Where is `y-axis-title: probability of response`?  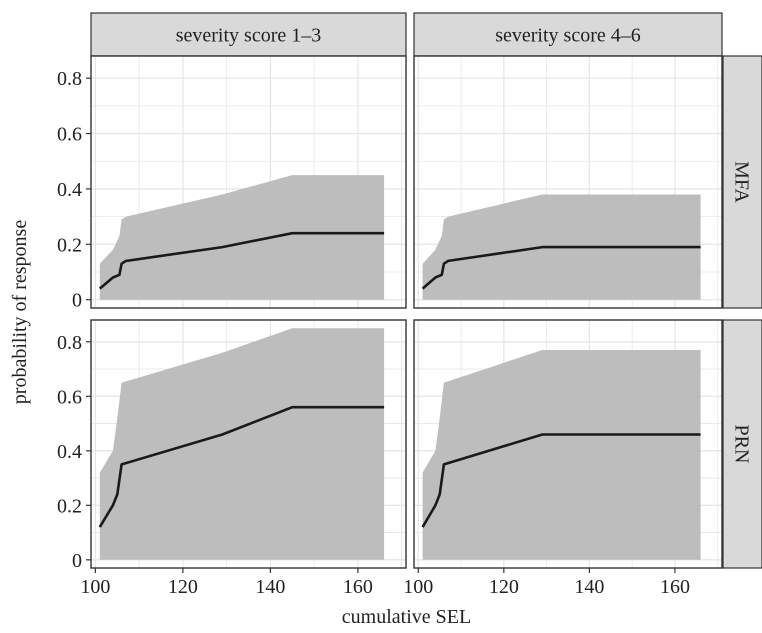
y-axis-title: probability of response is located at coordinates (20, 312).